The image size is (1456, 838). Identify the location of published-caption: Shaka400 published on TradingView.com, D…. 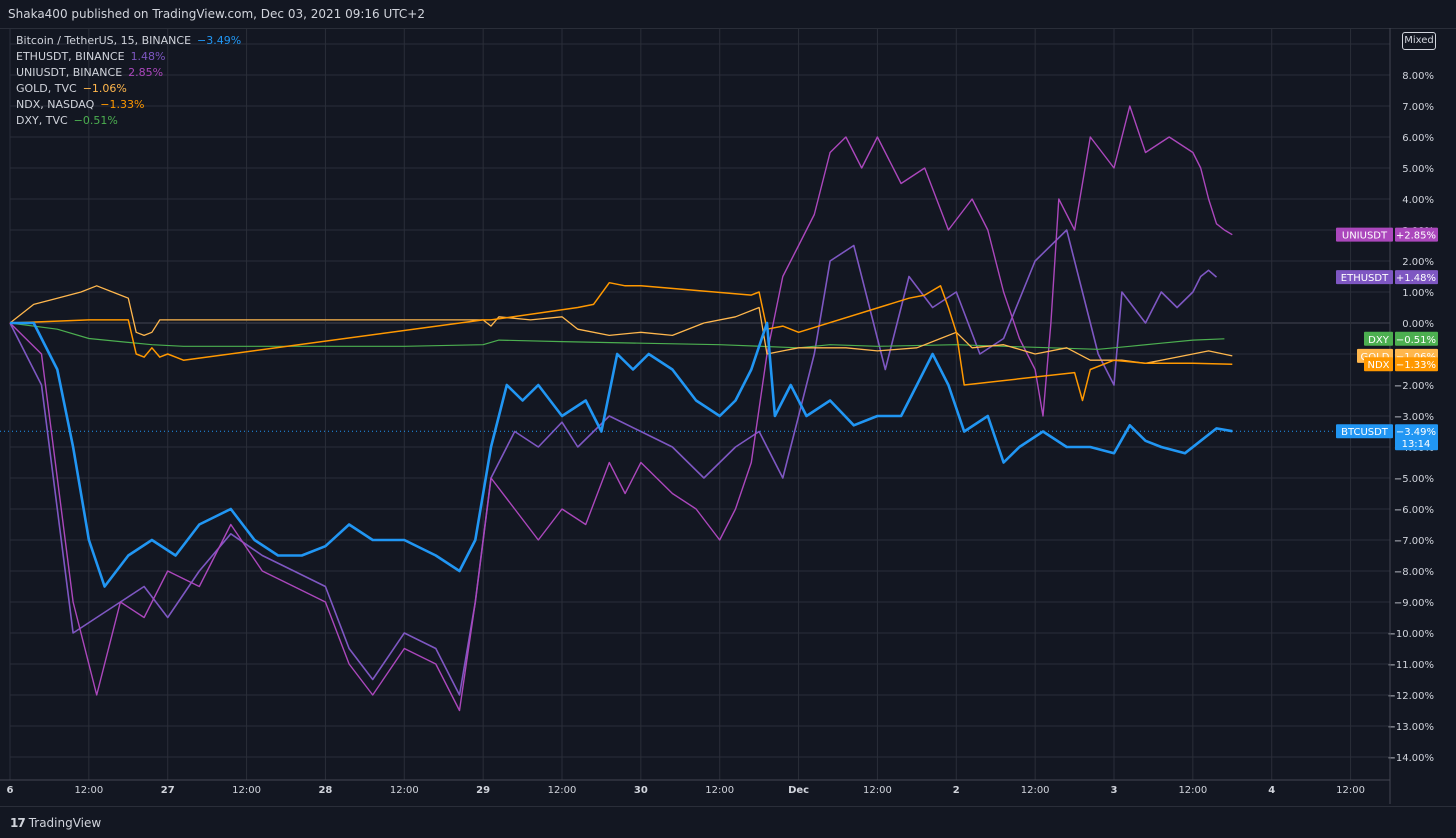
(216, 14).